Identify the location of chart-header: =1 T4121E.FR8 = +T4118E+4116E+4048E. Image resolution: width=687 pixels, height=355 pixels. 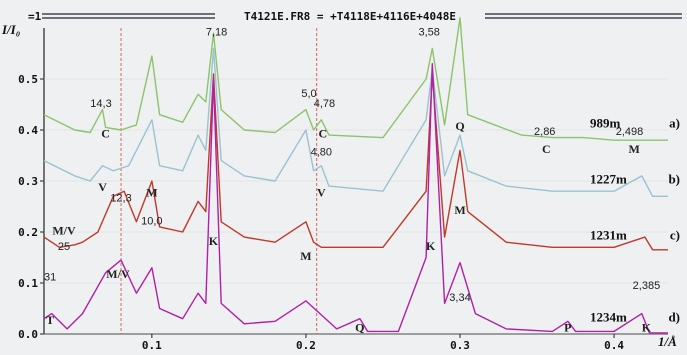
(355, 15).